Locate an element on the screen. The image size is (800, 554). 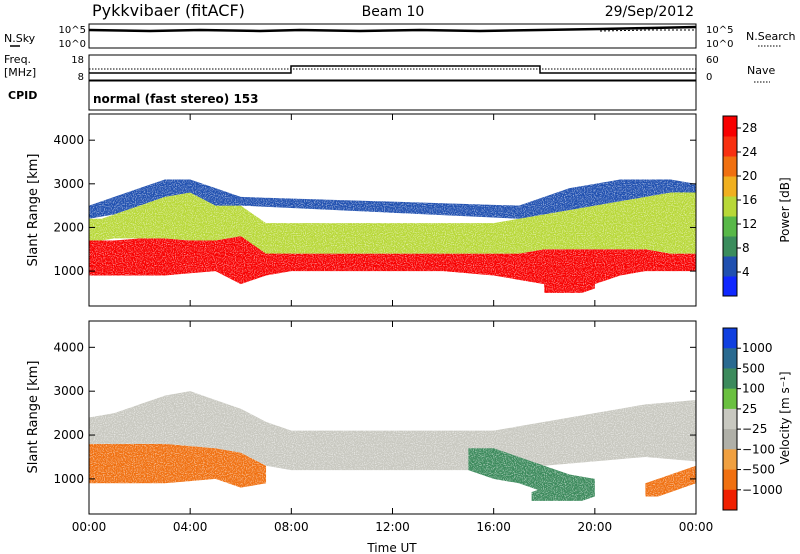
freq-tick-high: 18 is located at coordinates (77, 60).